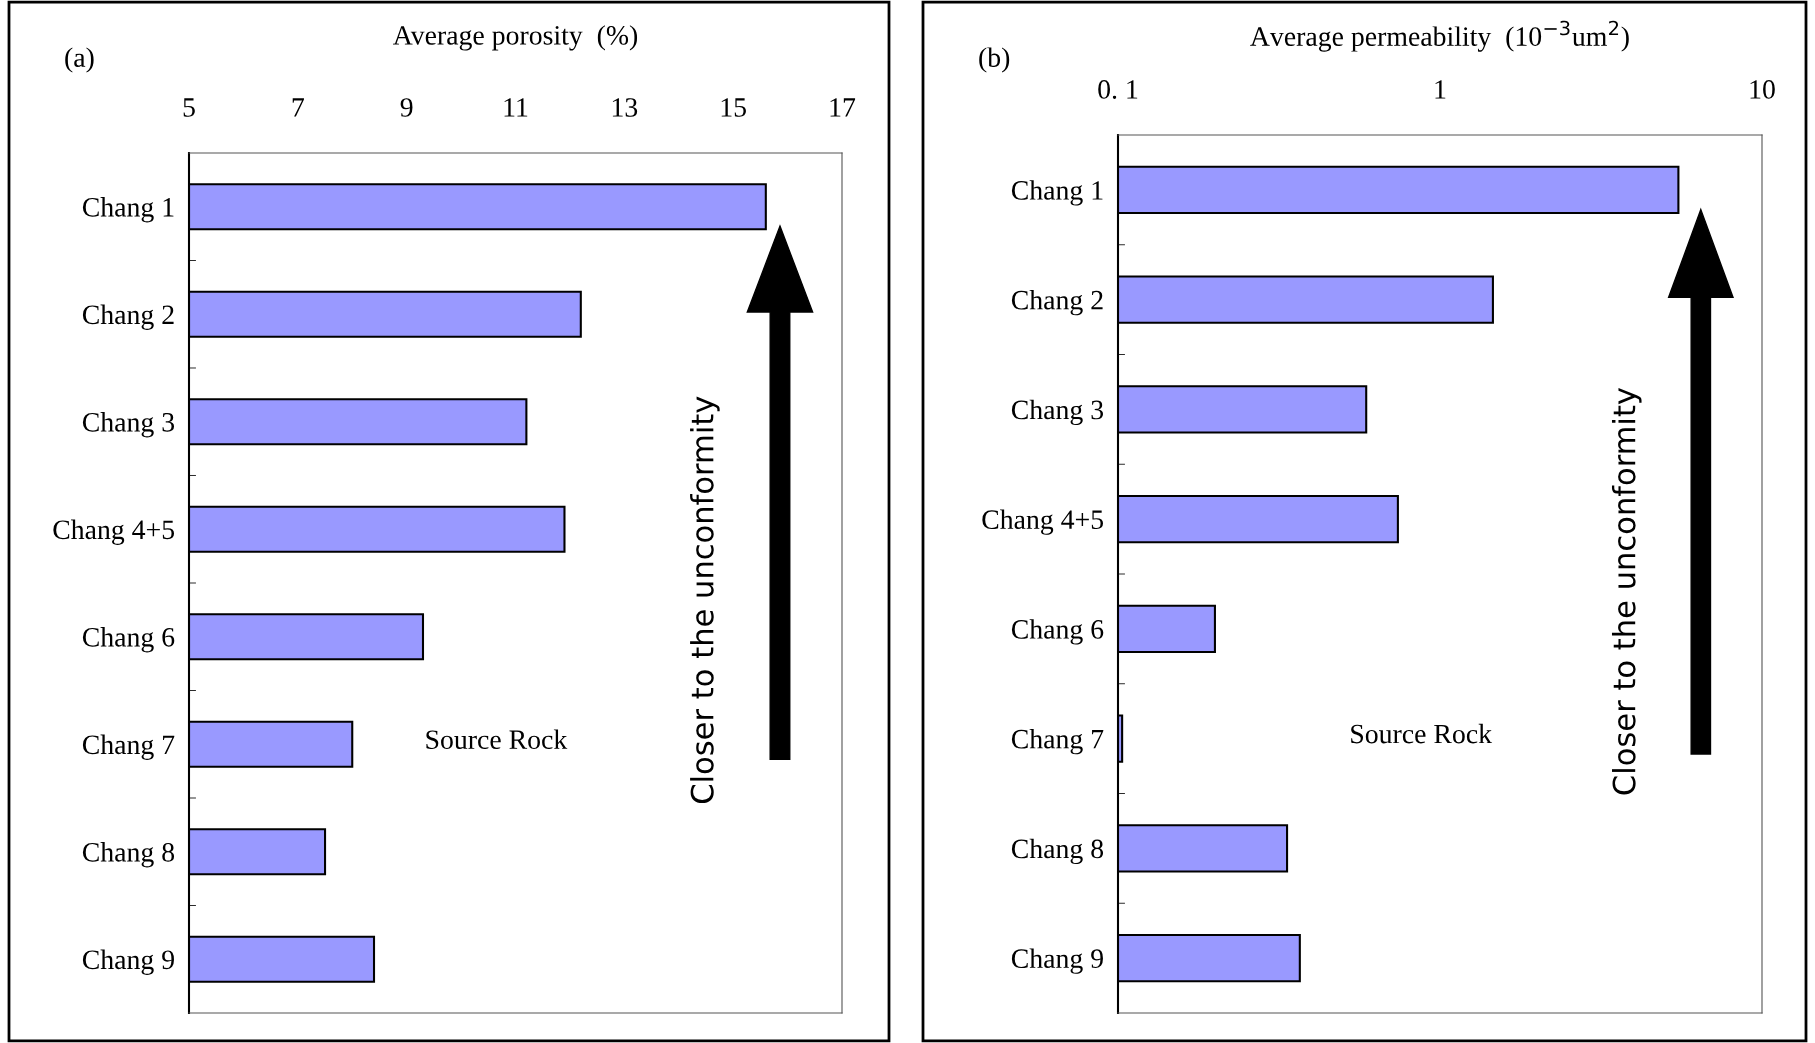 This screenshot has width=1815, height=1043. Describe the element at coordinates (1118, 89) in the screenshot. I see `x-tick-label: 0. 1` at that location.